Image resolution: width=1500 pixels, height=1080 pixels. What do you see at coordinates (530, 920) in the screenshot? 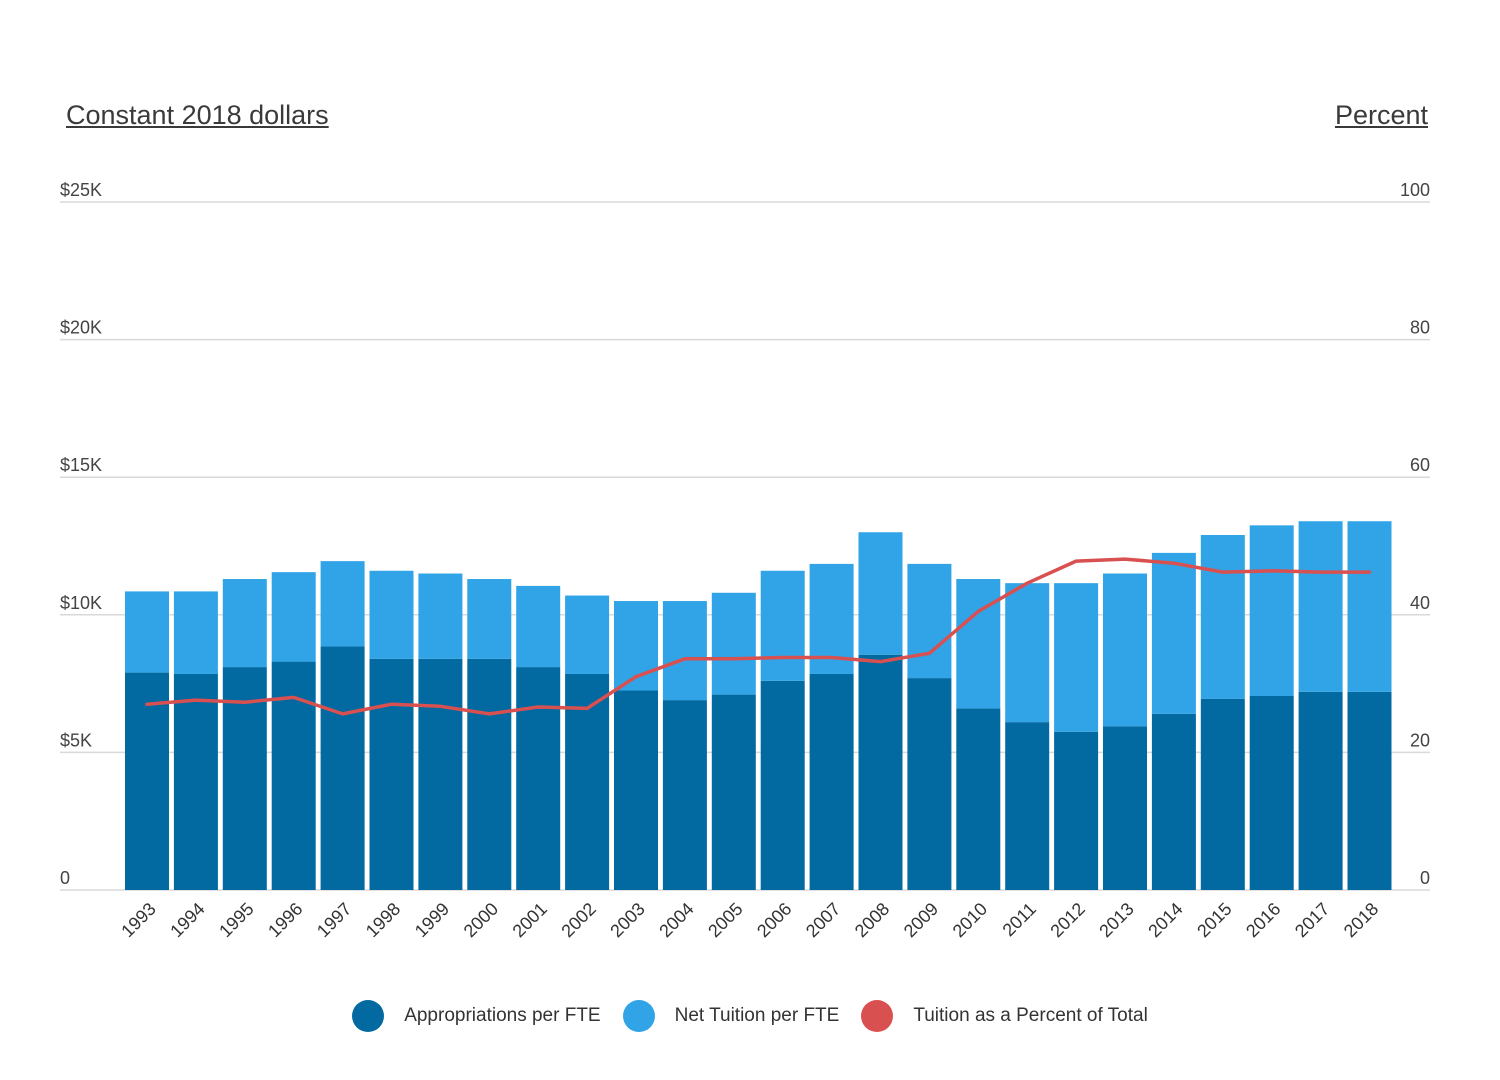
I see `x-tick-label: 2001` at bounding box center [530, 920].